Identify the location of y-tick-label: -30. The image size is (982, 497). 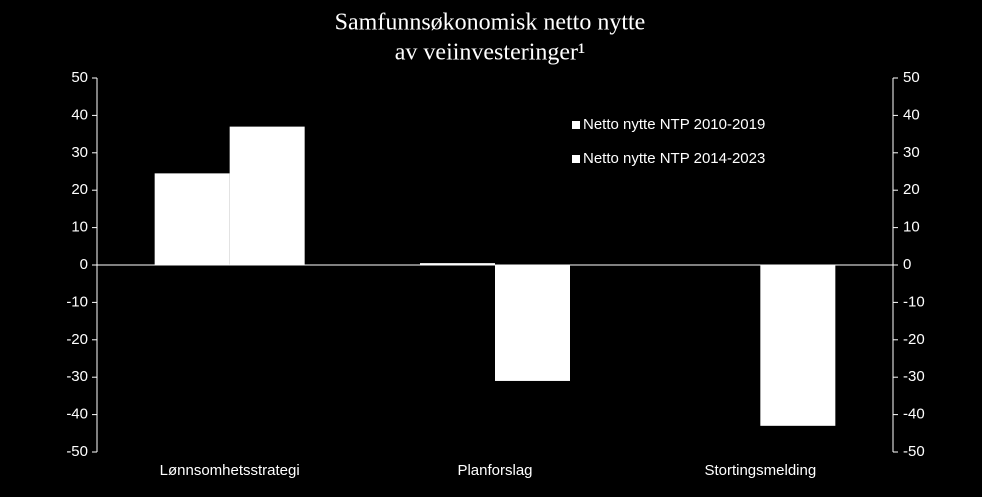
(77, 376).